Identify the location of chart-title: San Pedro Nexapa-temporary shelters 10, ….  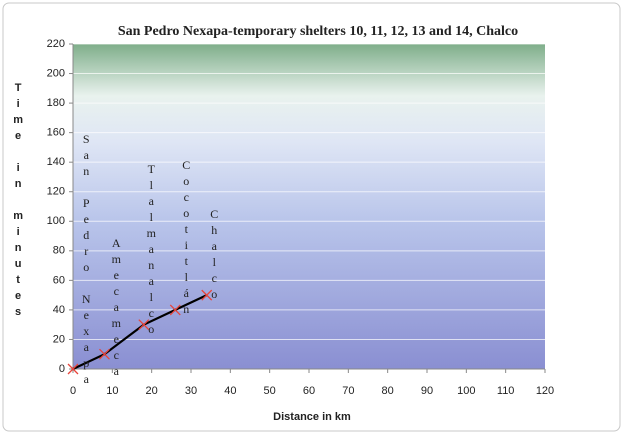
(318, 31).